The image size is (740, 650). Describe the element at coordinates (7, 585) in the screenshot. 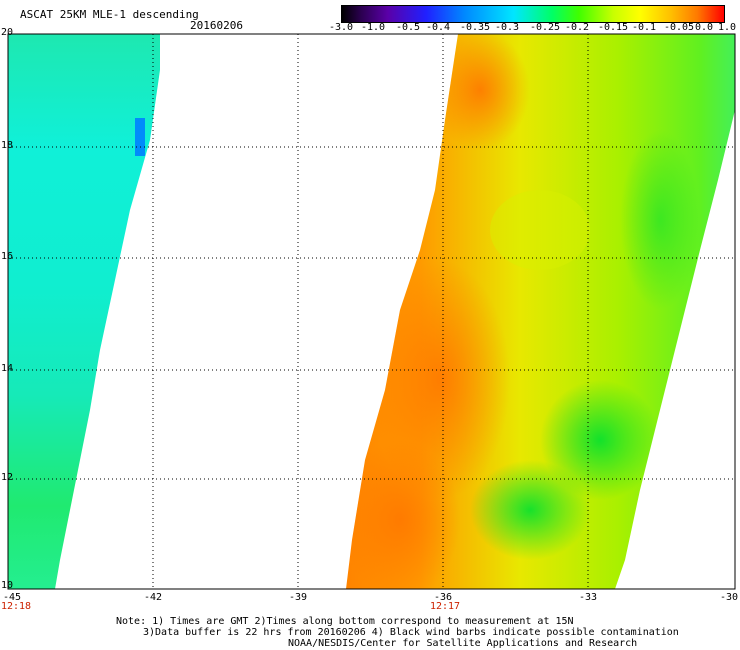

I see `lat-label: 10` at that location.